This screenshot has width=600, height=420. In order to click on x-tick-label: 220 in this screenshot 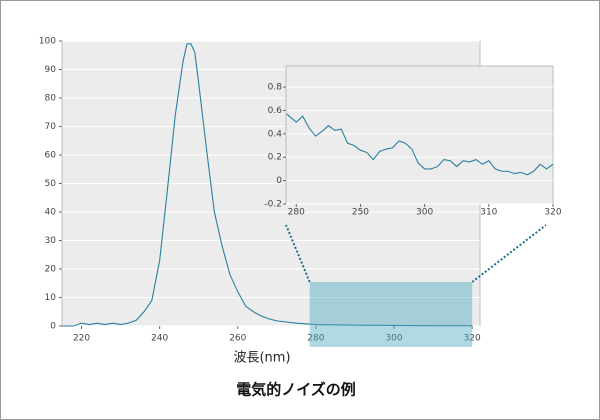, I will do `click(81, 339)`.